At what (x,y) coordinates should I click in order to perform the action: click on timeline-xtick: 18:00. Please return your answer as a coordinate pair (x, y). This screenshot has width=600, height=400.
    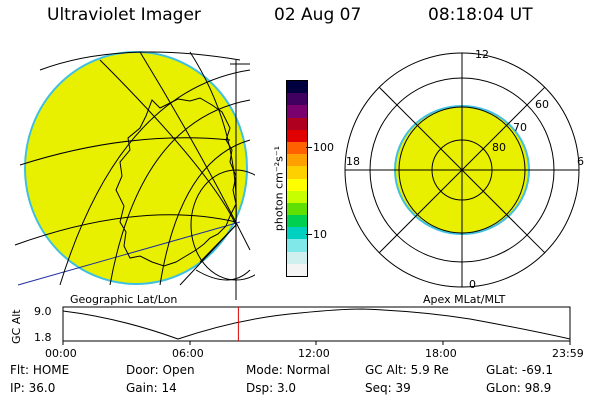
    Looking at the image, I should click on (441, 353).